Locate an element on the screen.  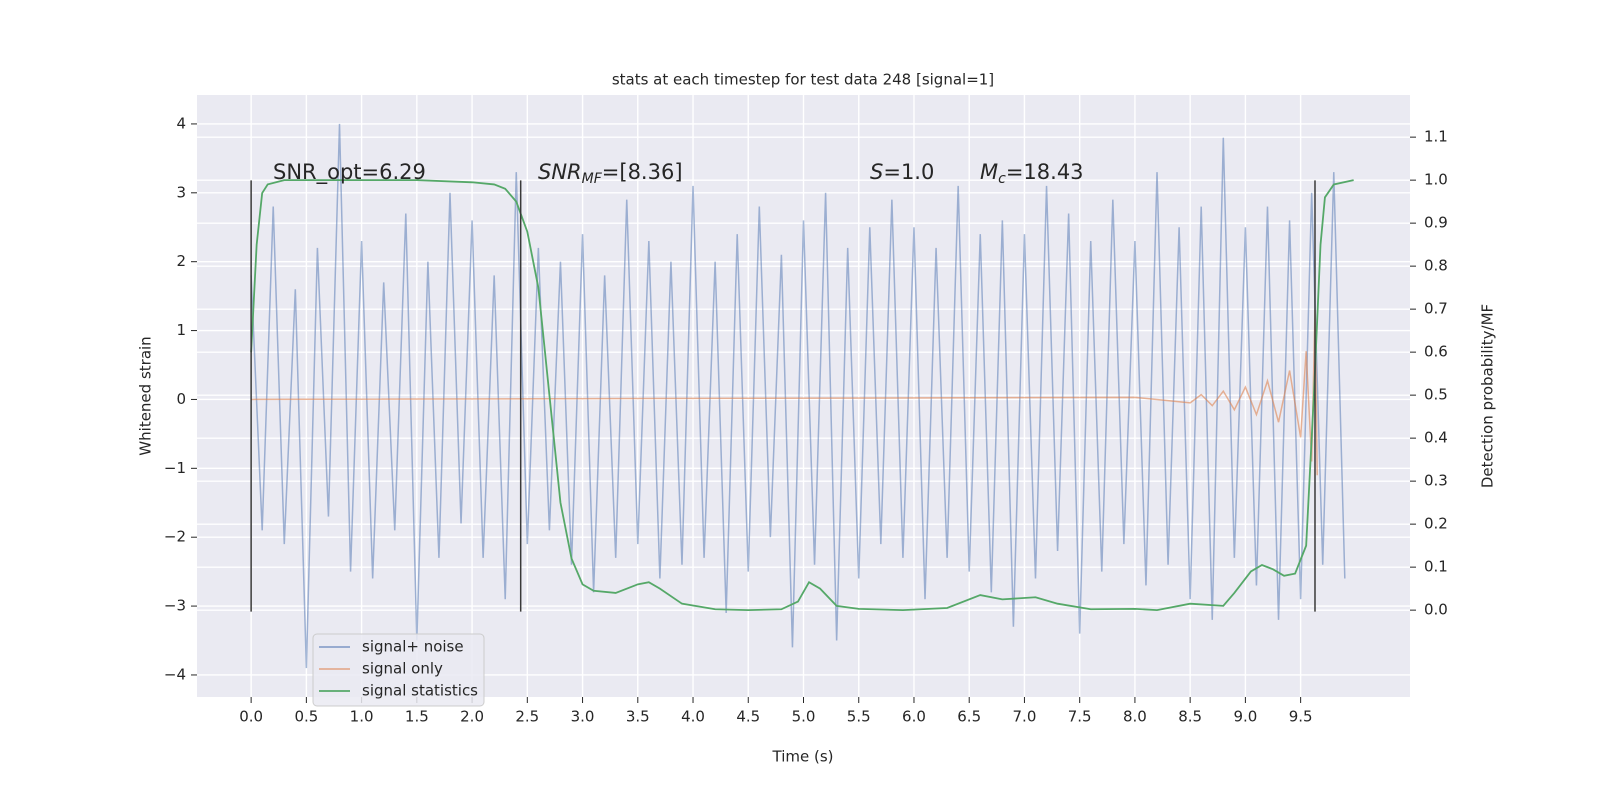
x-tick-label: 8.0 is located at coordinates (1135, 717).